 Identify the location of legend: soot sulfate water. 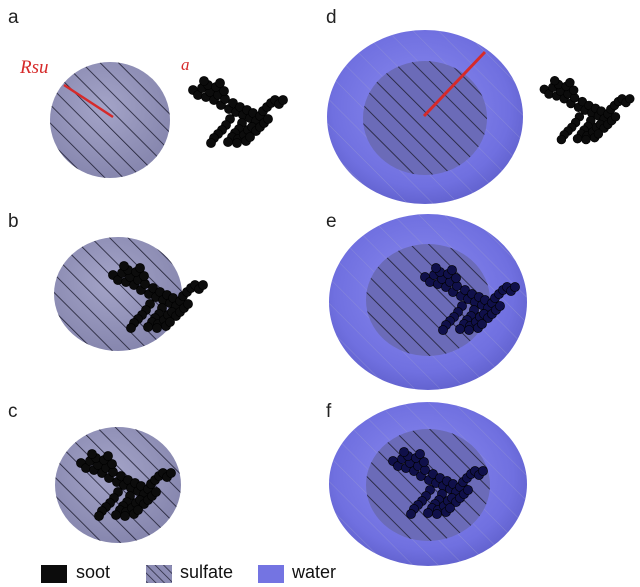
(320, 573).